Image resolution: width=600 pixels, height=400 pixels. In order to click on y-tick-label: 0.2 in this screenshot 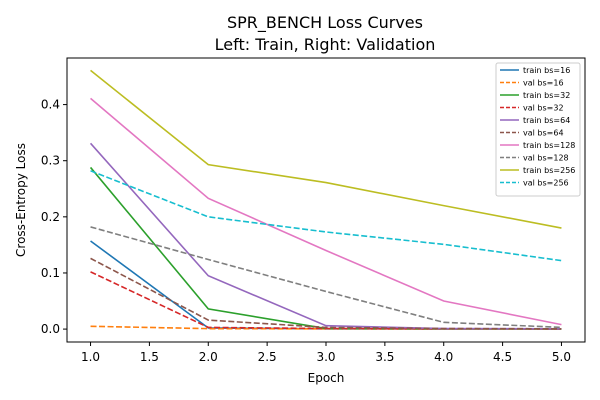, I will do `click(50, 217)`.